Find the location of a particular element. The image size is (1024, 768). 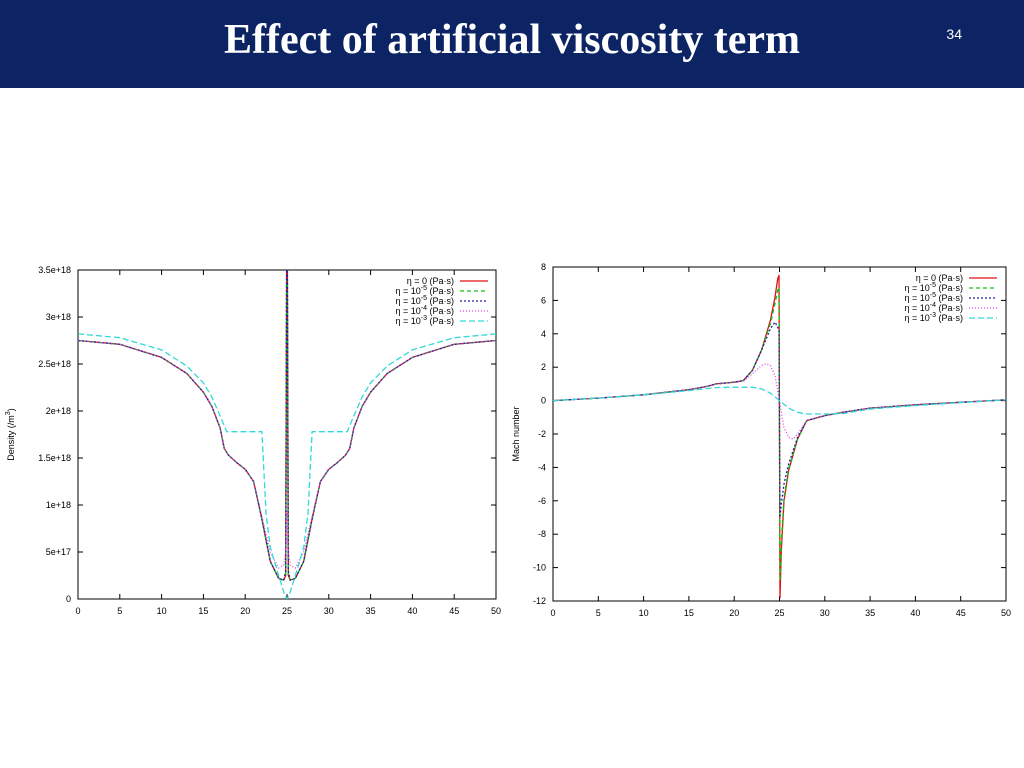

y-tick-label: 1.5e+18 is located at coordinates (54, 458).